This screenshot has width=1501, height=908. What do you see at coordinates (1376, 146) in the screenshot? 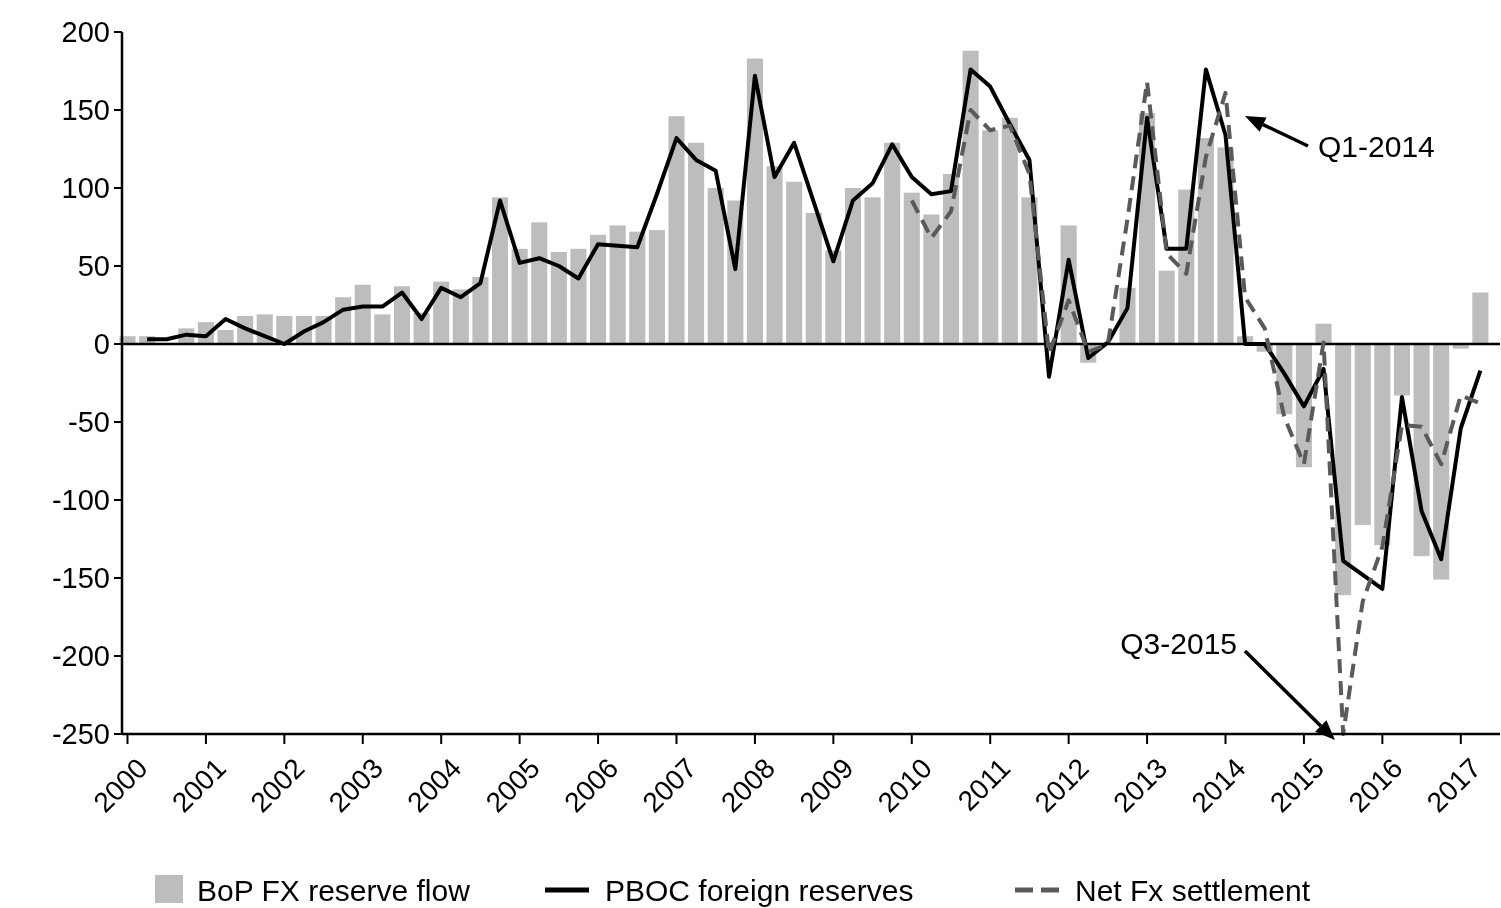
I see `annotation: Q1-2014` at bounding box center [1376, 146].